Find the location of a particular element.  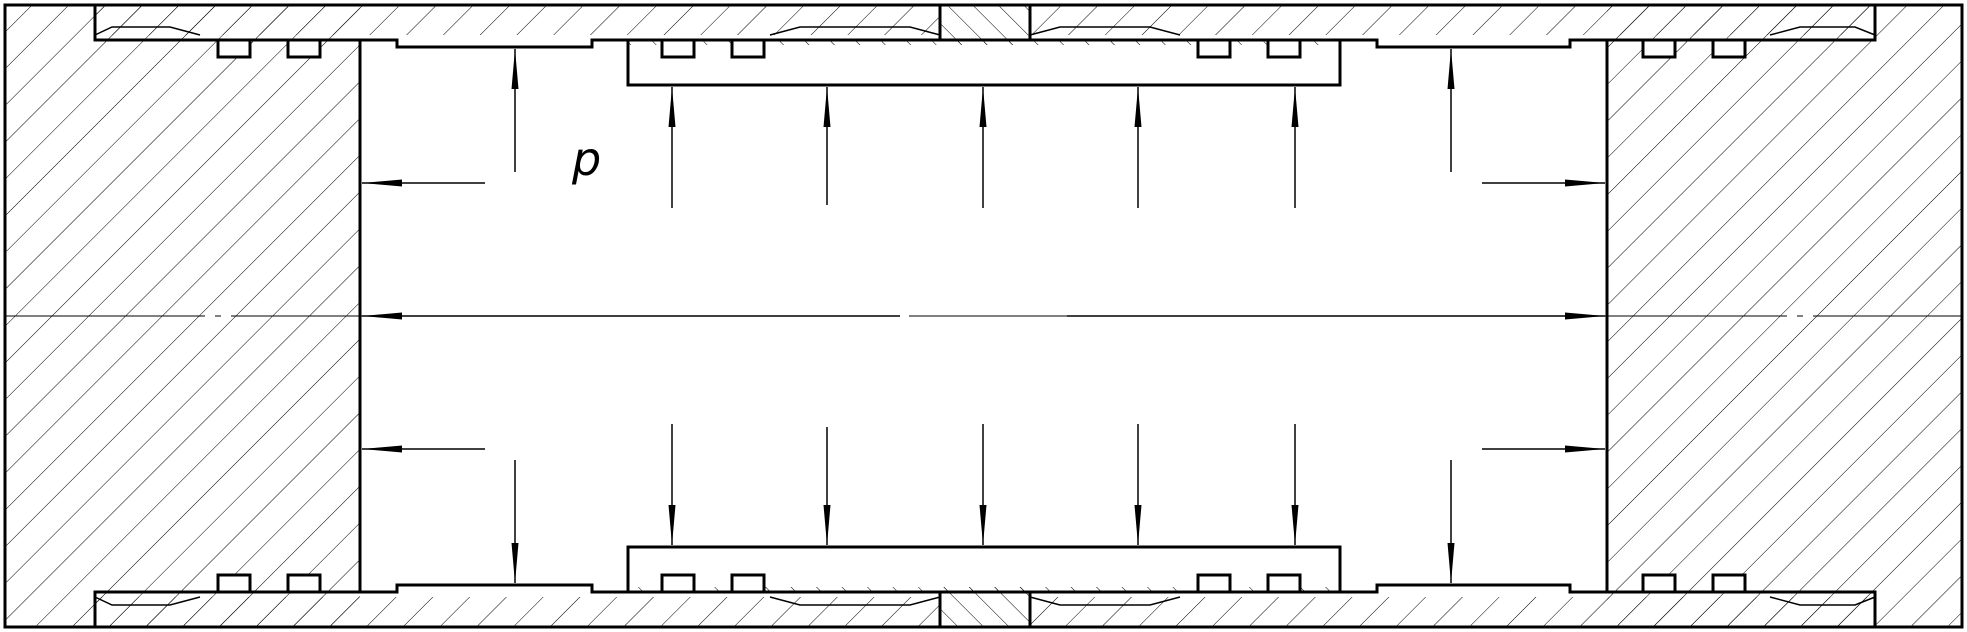

bottom-outer-shell-left is located at coordinates (517, 612).